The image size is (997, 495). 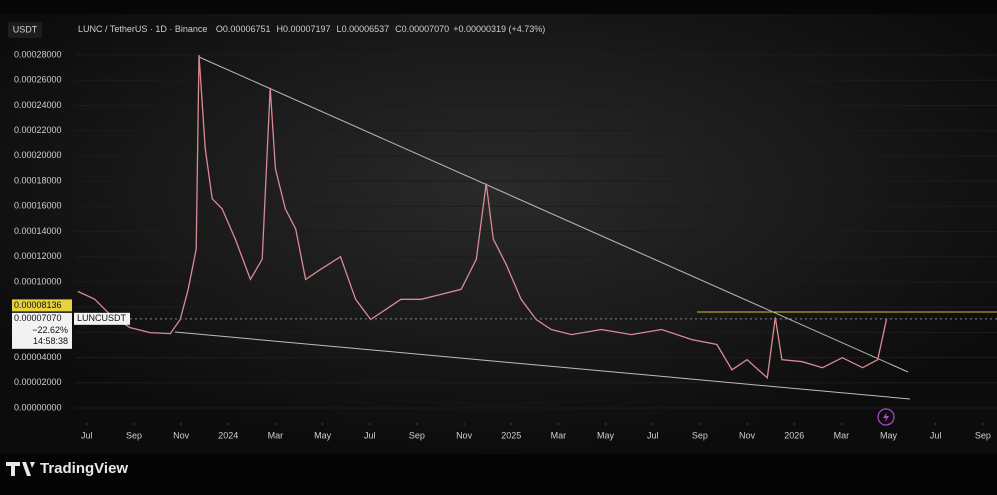 I want to click on trend-line-lower, so click(x=542, y=365).